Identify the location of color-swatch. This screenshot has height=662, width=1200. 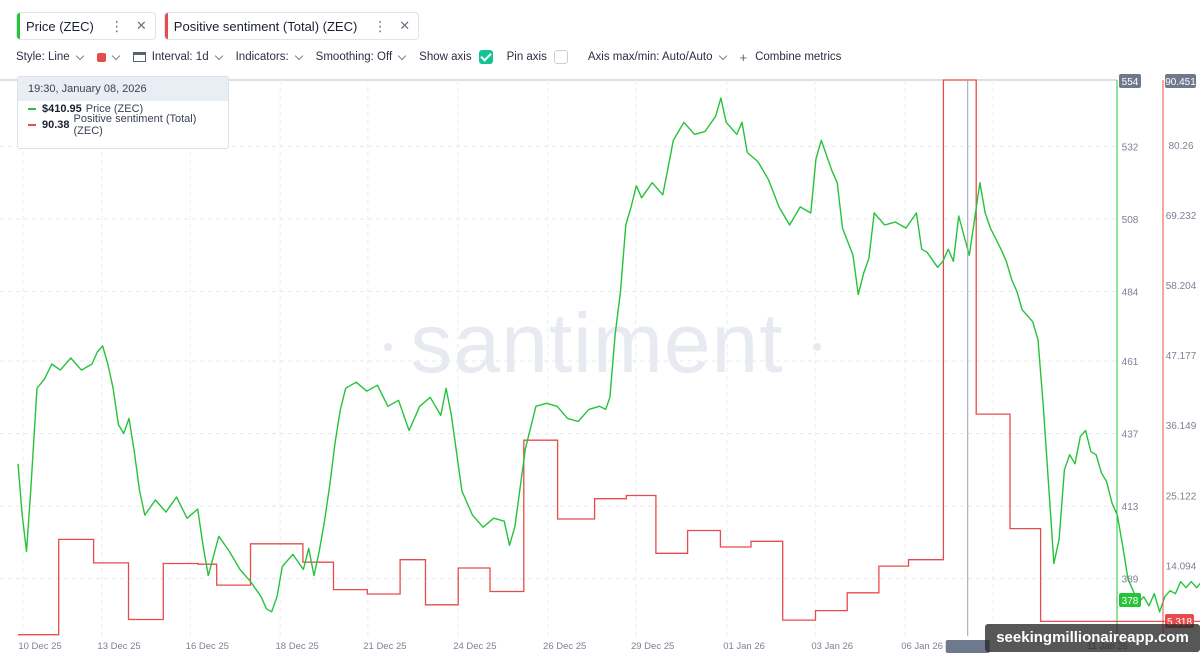
(101, 57).